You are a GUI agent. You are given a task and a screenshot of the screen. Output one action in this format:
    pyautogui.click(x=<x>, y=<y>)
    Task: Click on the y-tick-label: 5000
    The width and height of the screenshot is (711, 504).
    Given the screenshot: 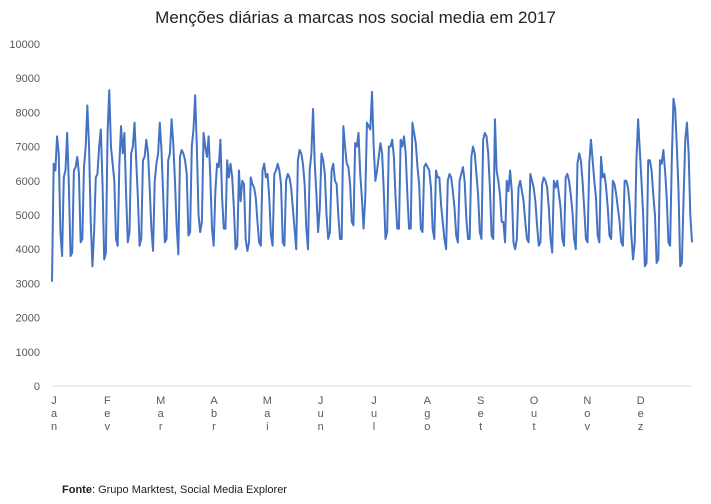 What is the action you would take?
    pyautogui.click(x=28, y=216)
    